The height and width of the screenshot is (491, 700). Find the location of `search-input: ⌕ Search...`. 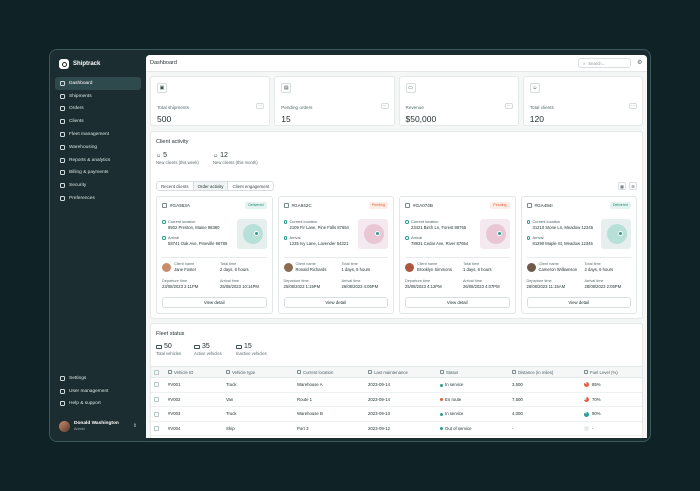

search-input: ⌕ Search... is located at coordinates (604, 63).